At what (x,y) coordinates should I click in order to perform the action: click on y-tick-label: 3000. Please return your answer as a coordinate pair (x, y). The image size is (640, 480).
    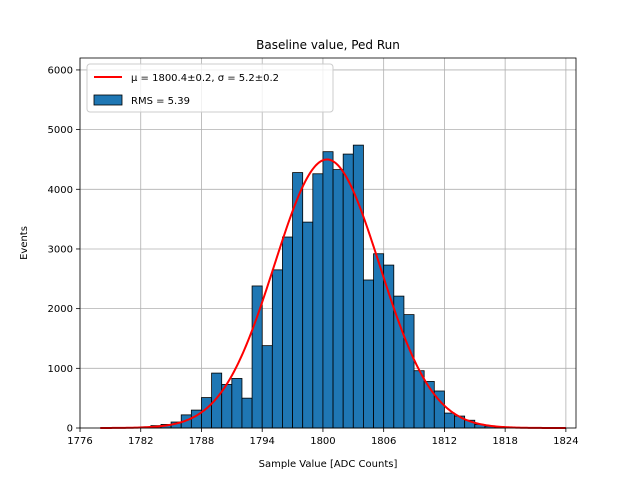
    Looking at the image, I should click on (60, 249).